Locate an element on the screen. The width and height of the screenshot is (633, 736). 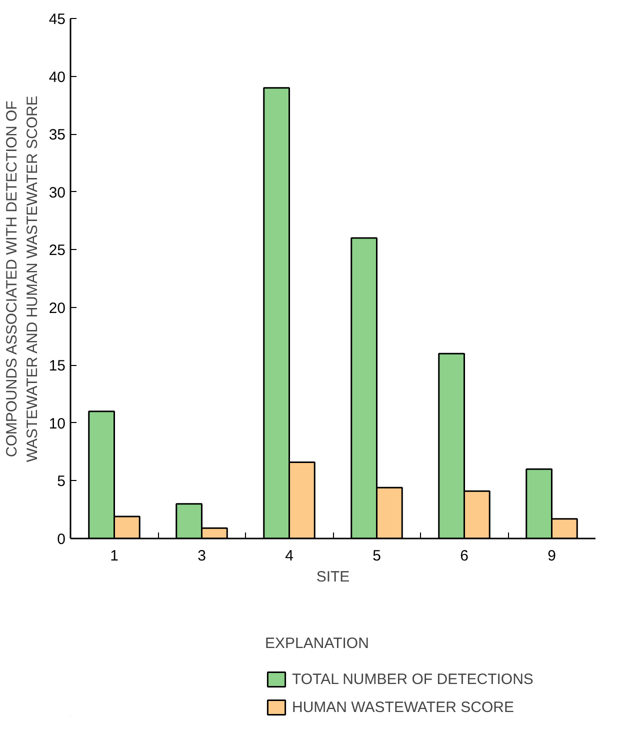
y-tick-label: 0 is located at coordinates (61, 539).